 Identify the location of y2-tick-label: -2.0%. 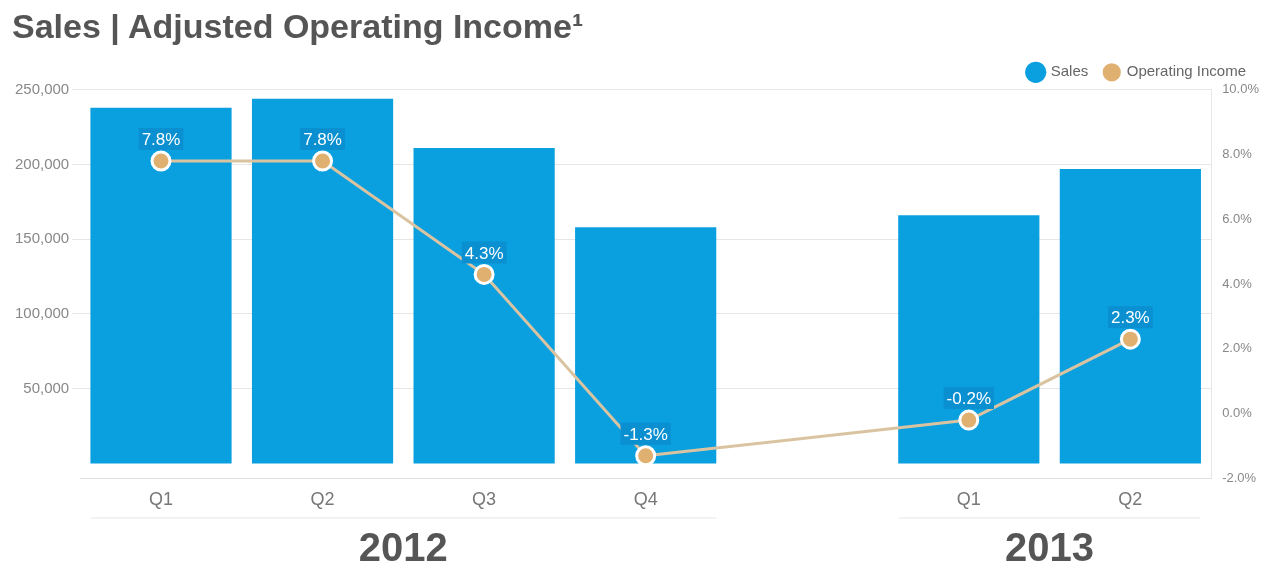
(1239, 477).